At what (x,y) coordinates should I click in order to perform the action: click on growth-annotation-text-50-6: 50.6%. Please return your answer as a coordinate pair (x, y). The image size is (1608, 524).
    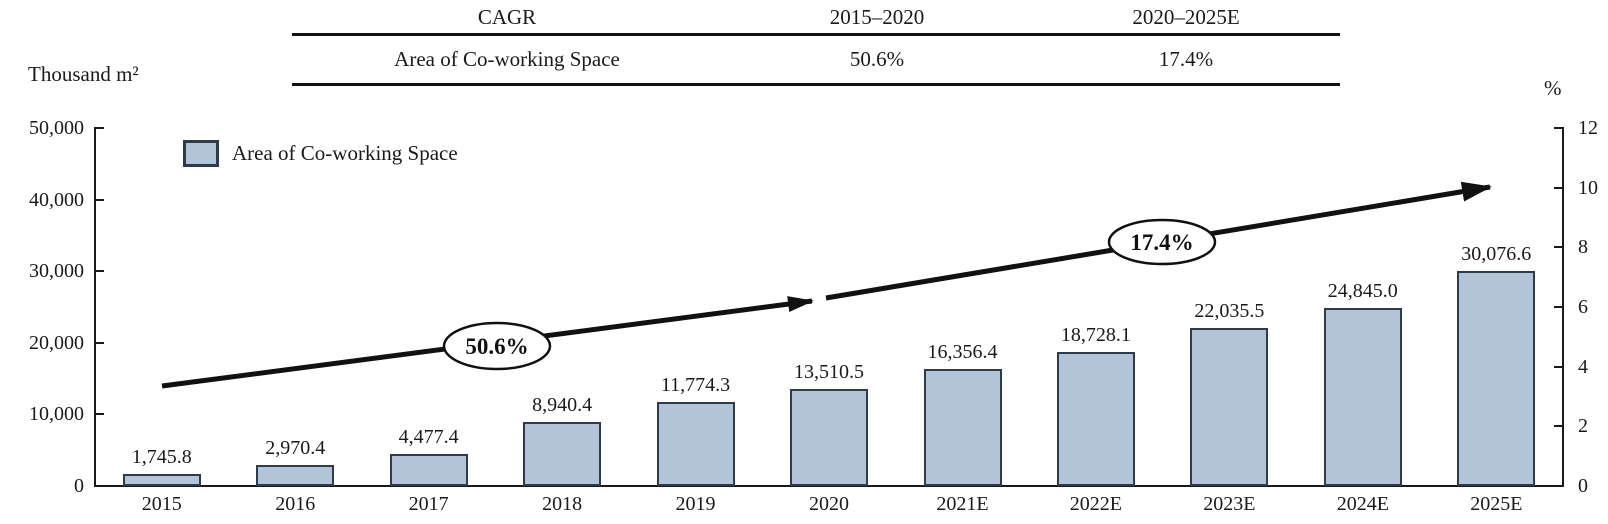
    Looking at the image, I should click on (496, 346).